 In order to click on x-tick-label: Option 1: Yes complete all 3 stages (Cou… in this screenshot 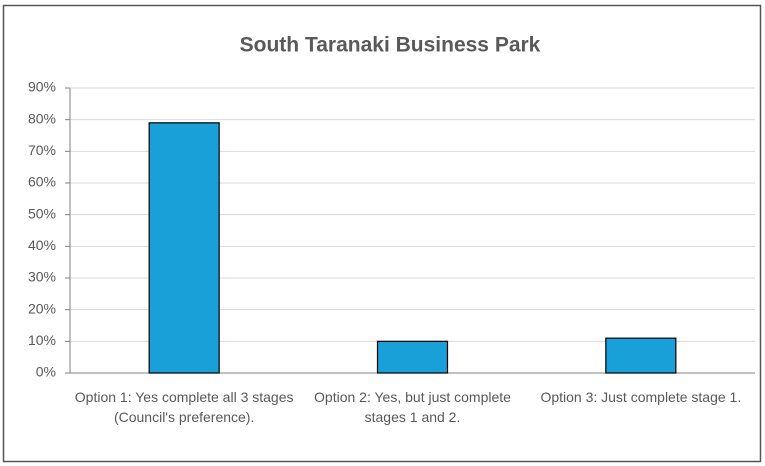, I will do `click(184, 407)`.